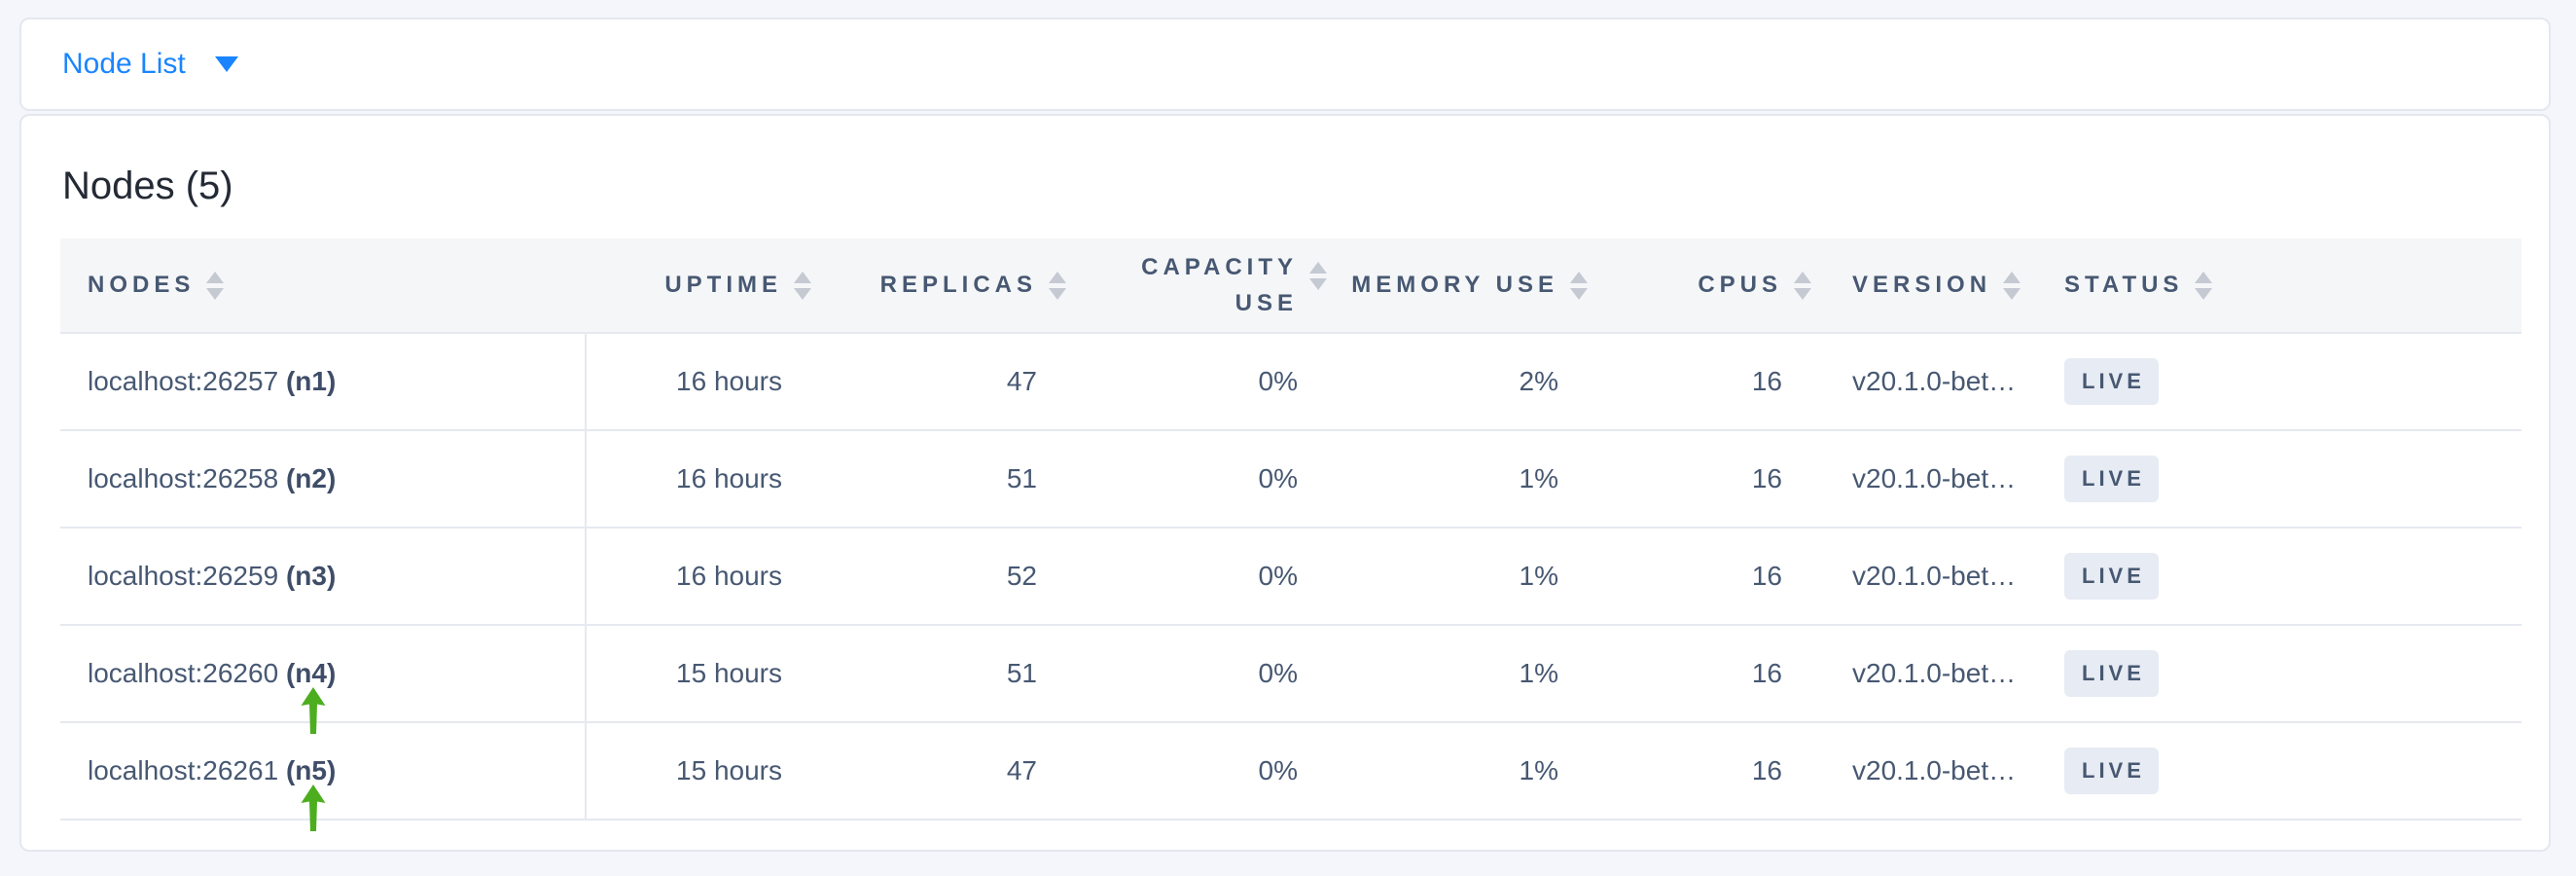  What do you see at coordinates (1457, 382) in the screenshot?
I see `cell-memory_use: 2%` at bounding box center [1457, 382].